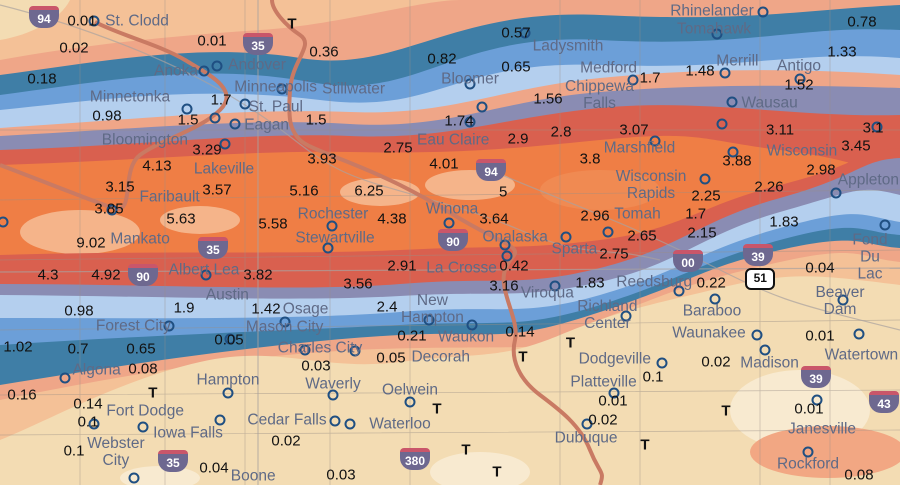  I want to click on light-patch, so click(480, 468).